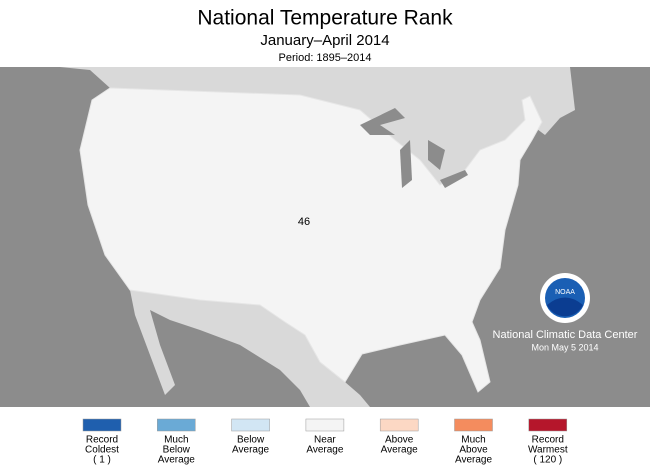  I want to click on lake-erie, so click(454, 179).